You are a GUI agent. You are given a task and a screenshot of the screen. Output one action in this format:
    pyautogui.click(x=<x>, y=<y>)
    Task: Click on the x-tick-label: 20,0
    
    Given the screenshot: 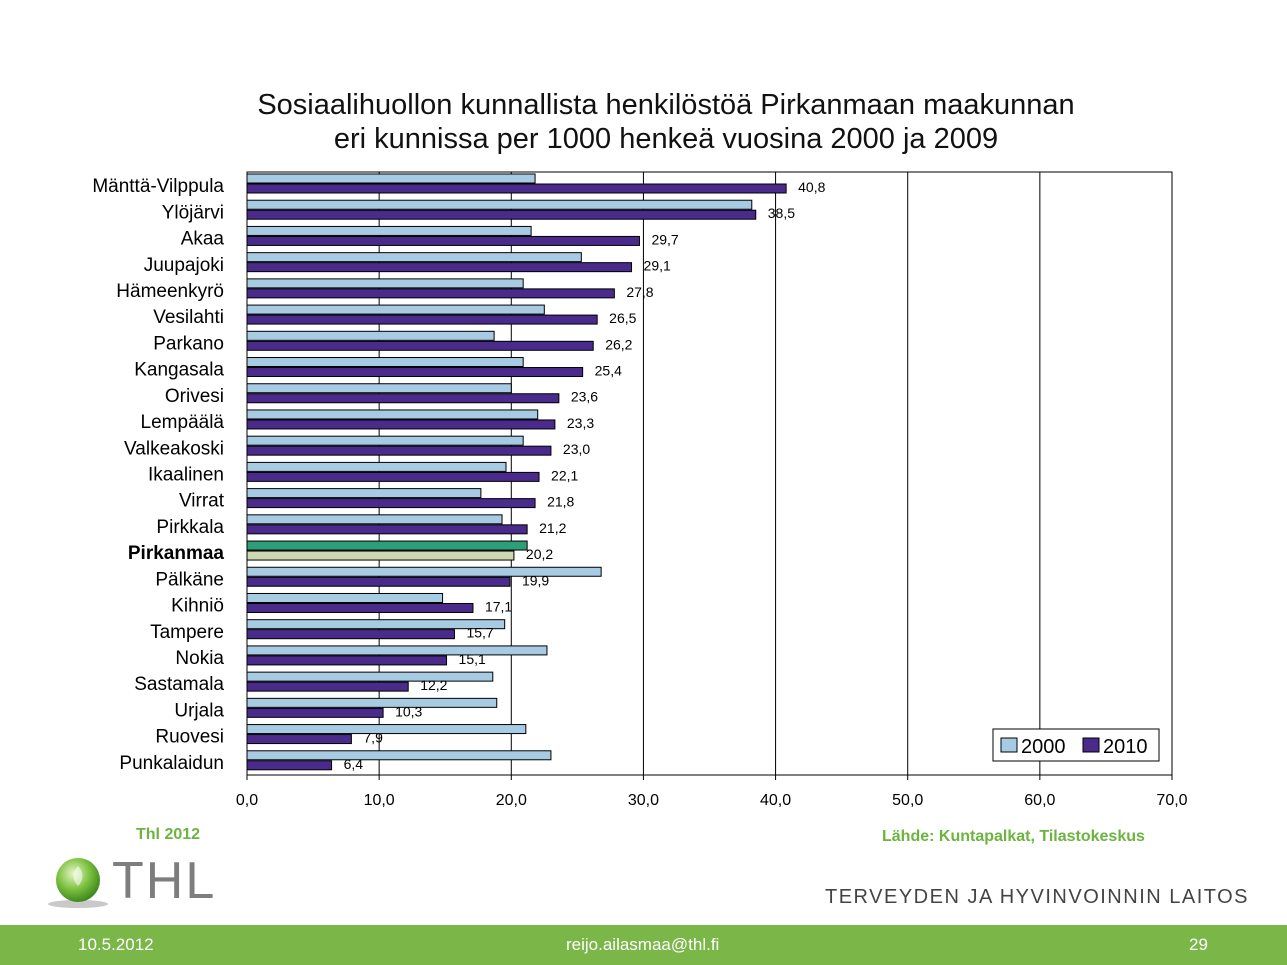 What is the action you would take?
    pyautogui.click(x=511, y=800)
    